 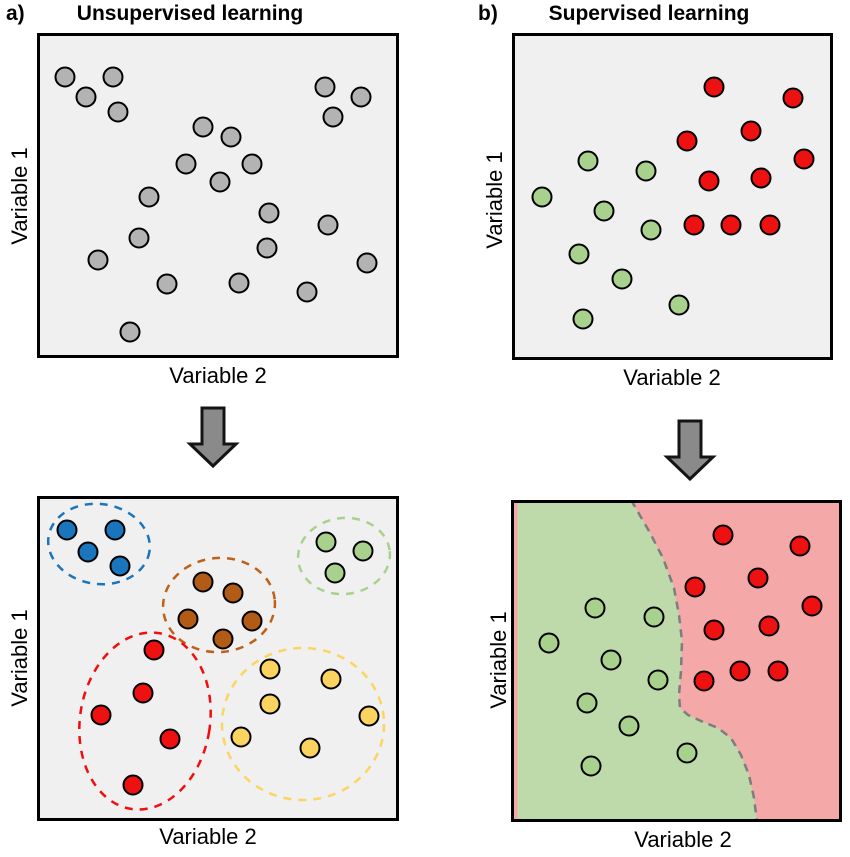 I want to click on axis-label-x-a-bottom: Variable 2, so click(x=208, y=836).